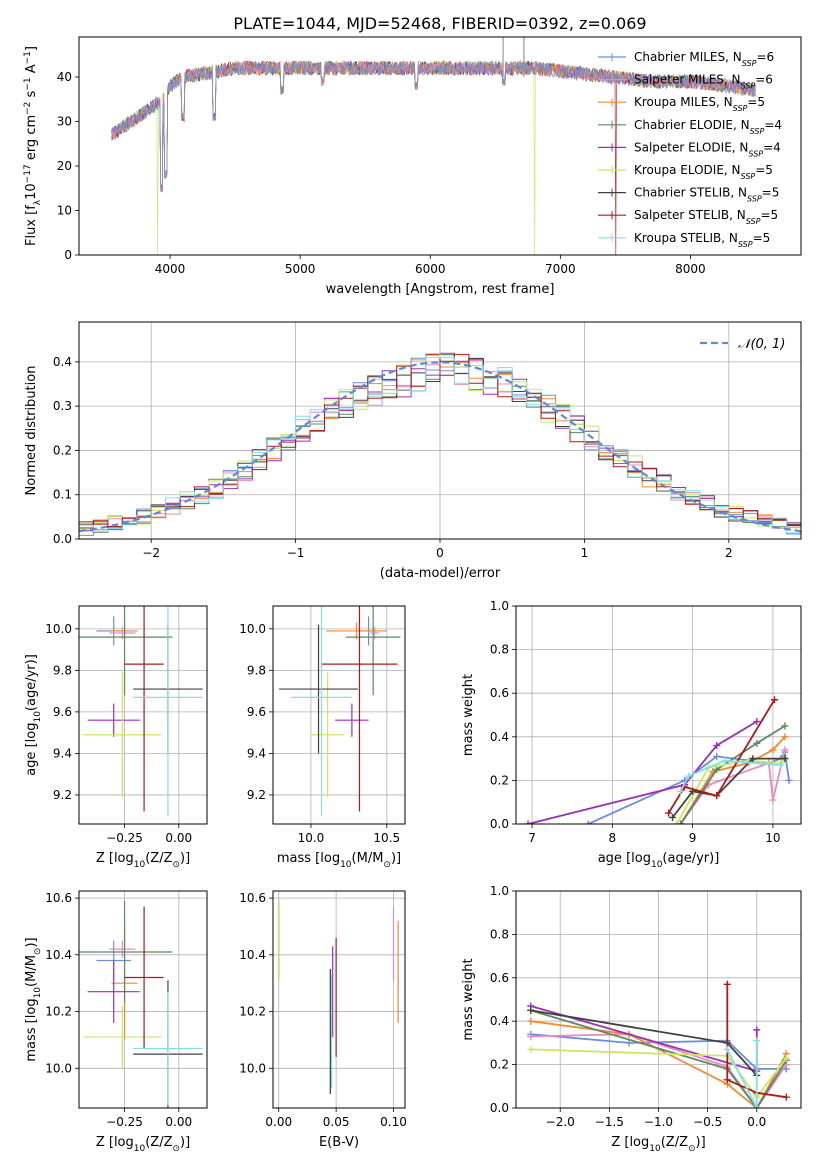 The width and height of the screenshot is (819, 1170). Describe the element at coordinates (708, 127) in the screenshot. I see `legend-label: Chabrier ELODIE, NSSP=4` at that location.